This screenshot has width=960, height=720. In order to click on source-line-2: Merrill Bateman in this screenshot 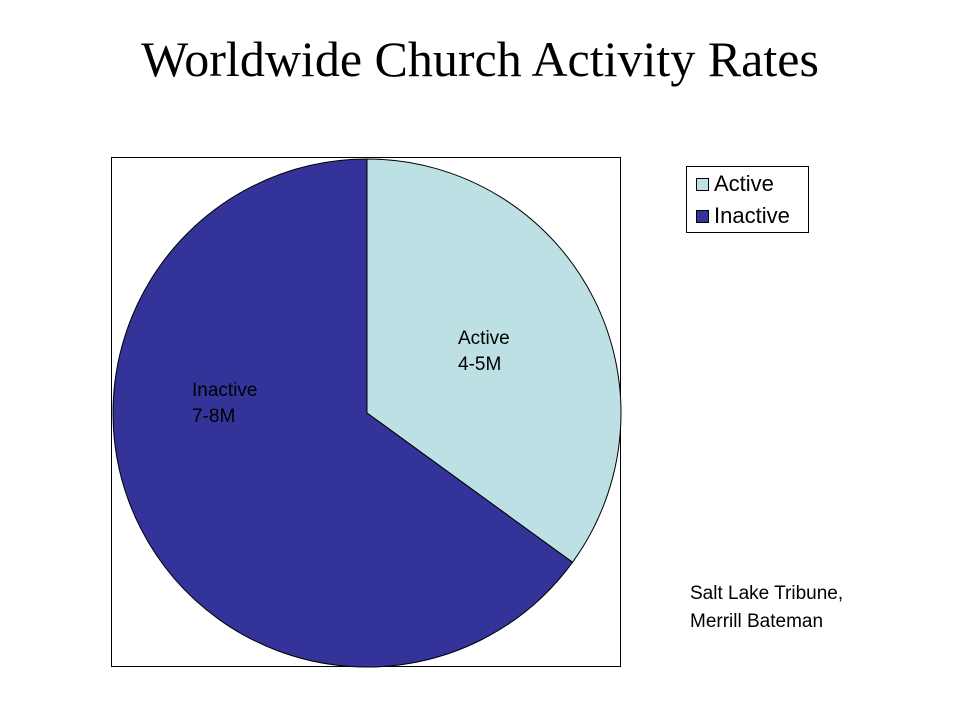, I will do `click(757, 621)`.